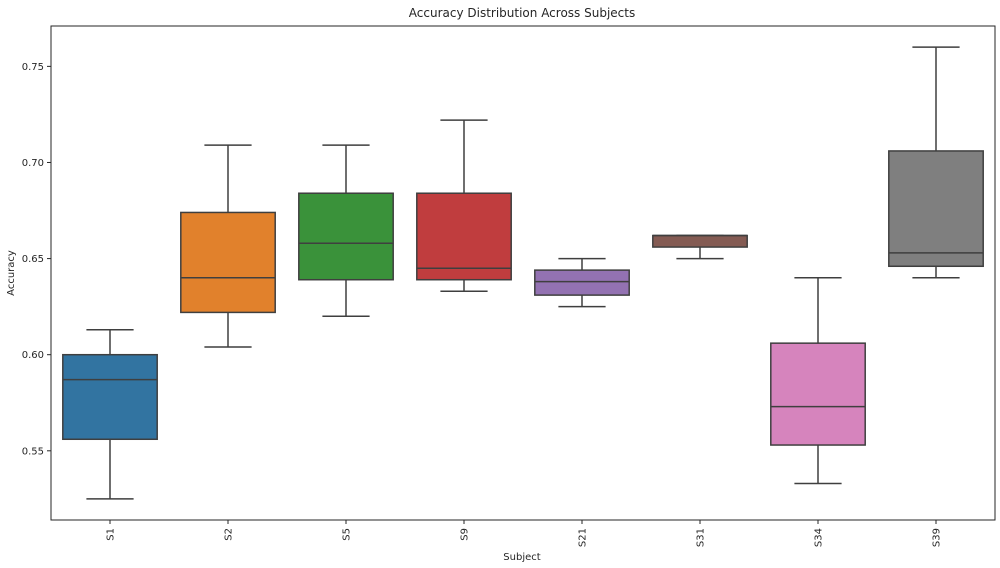 Image resolution: width=1000 pixels, height=568 pixels. I want to click on box-s31, so click(700, 247).